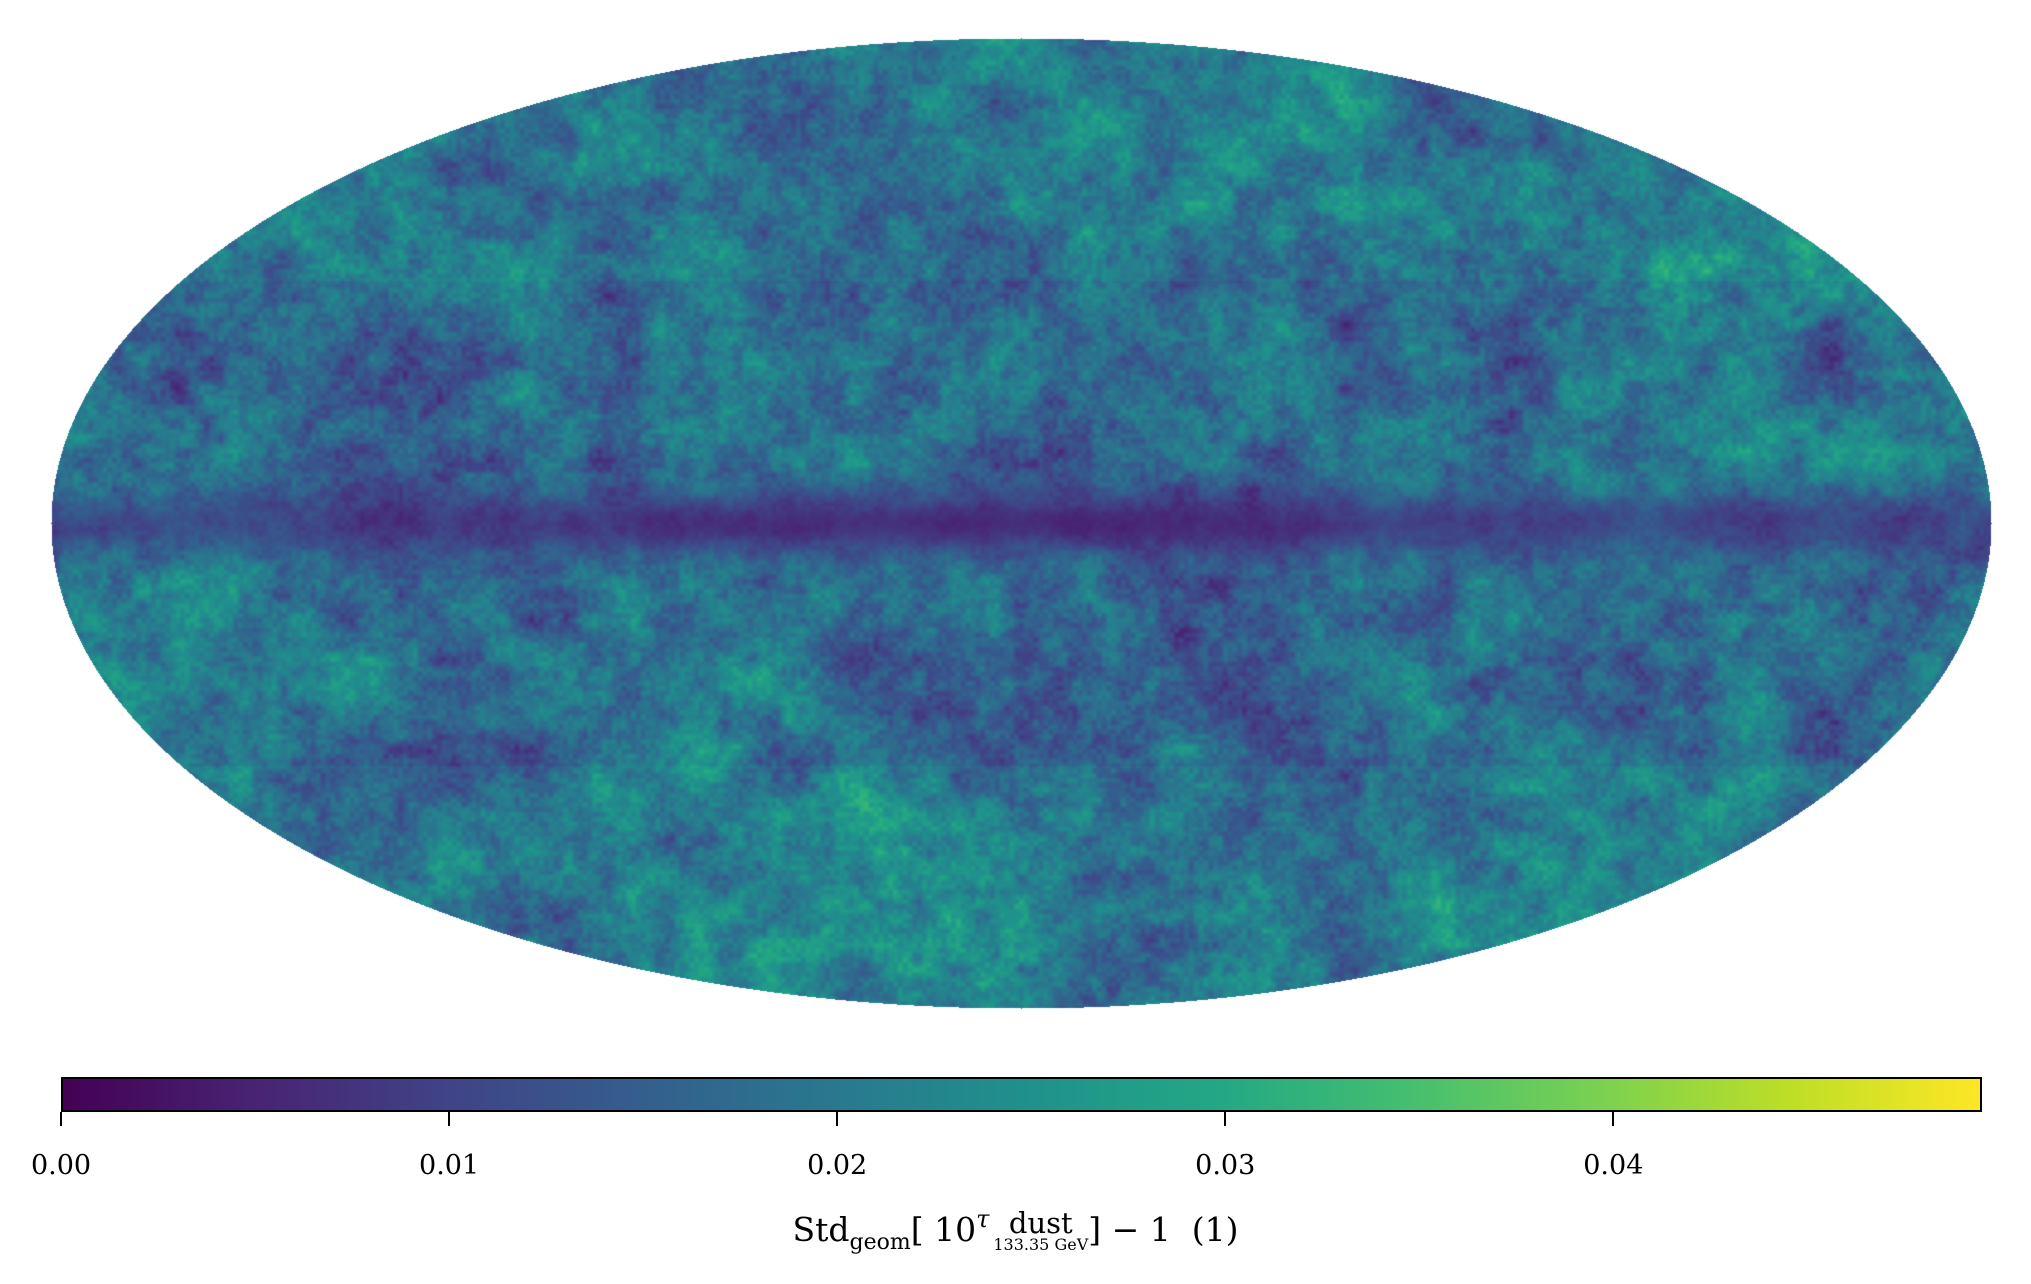 The height and width of the screenshot is (1284, 2031). What do you see at coordinates (1040, 1223) in the screenshot?
I see `label-exponent-super: dust` at bounding box center [1040, 1223].